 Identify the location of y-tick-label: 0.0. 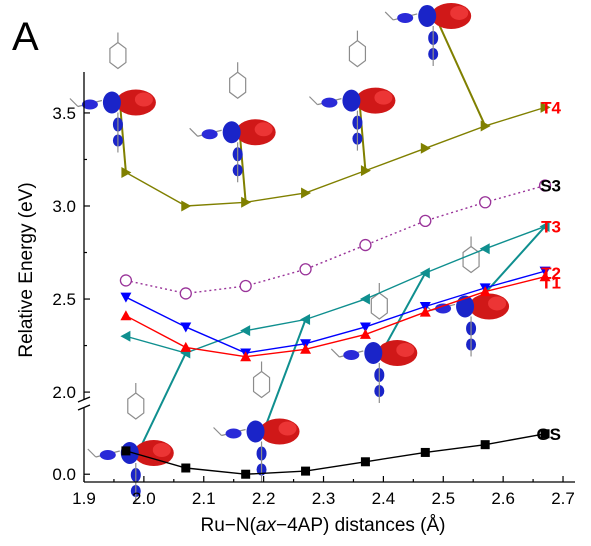
(64, 474).